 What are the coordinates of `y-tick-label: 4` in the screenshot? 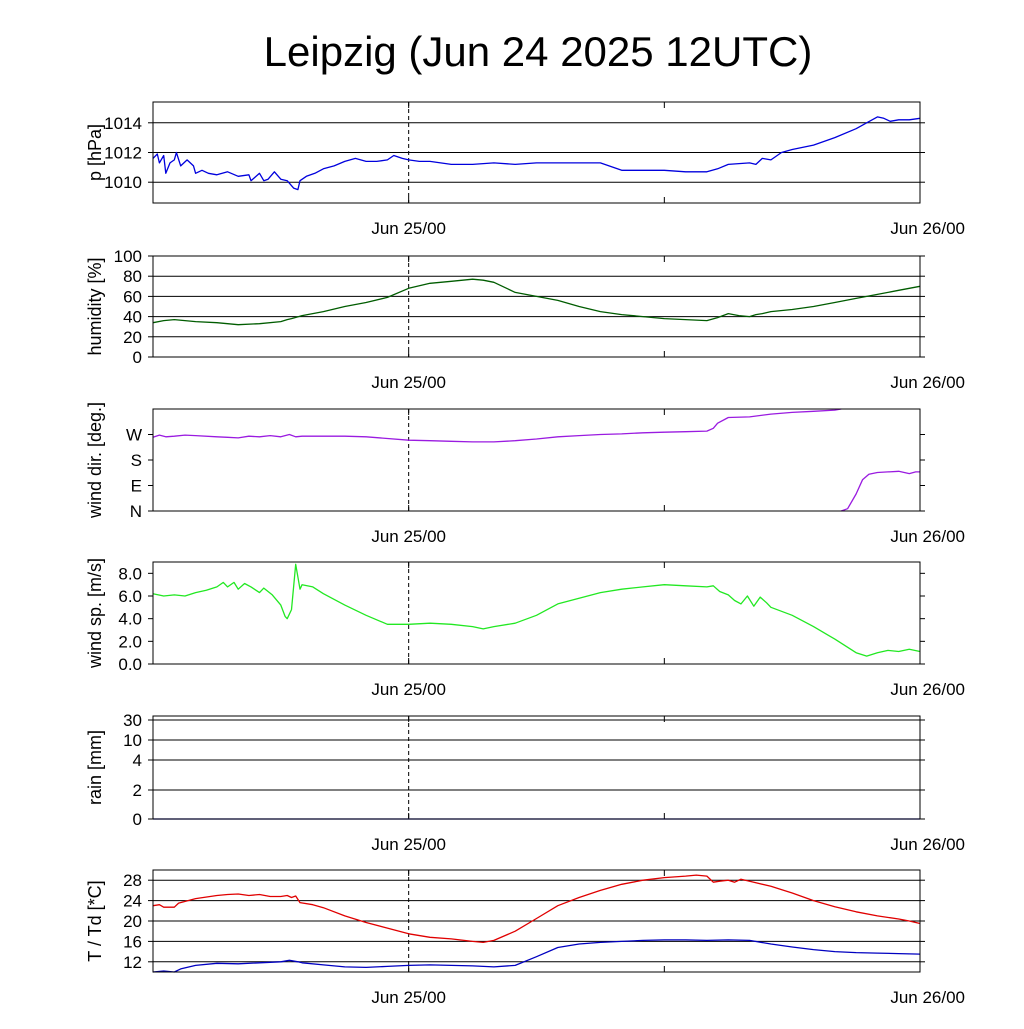 It's located at (137, 760).